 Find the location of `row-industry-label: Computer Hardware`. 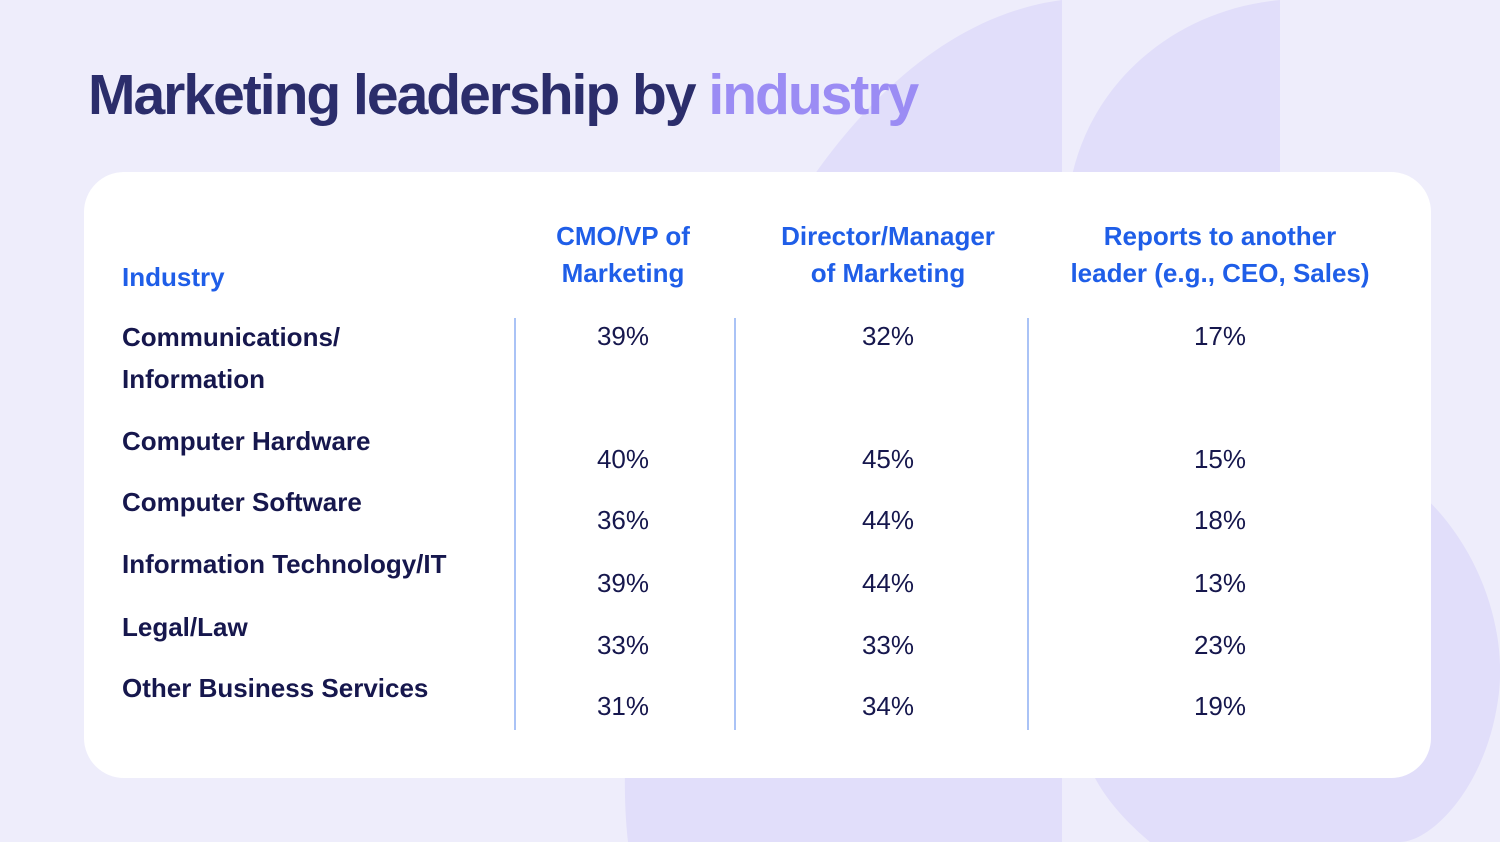

row-industry-label: Computer Hardware is located at coordinates (246, 441).